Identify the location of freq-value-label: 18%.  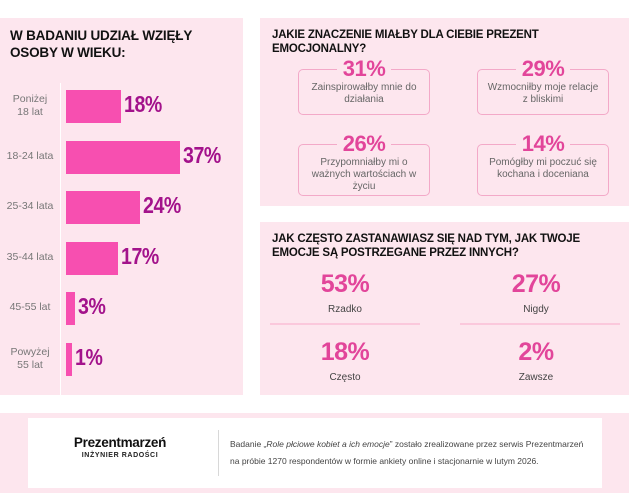
(345, 352).